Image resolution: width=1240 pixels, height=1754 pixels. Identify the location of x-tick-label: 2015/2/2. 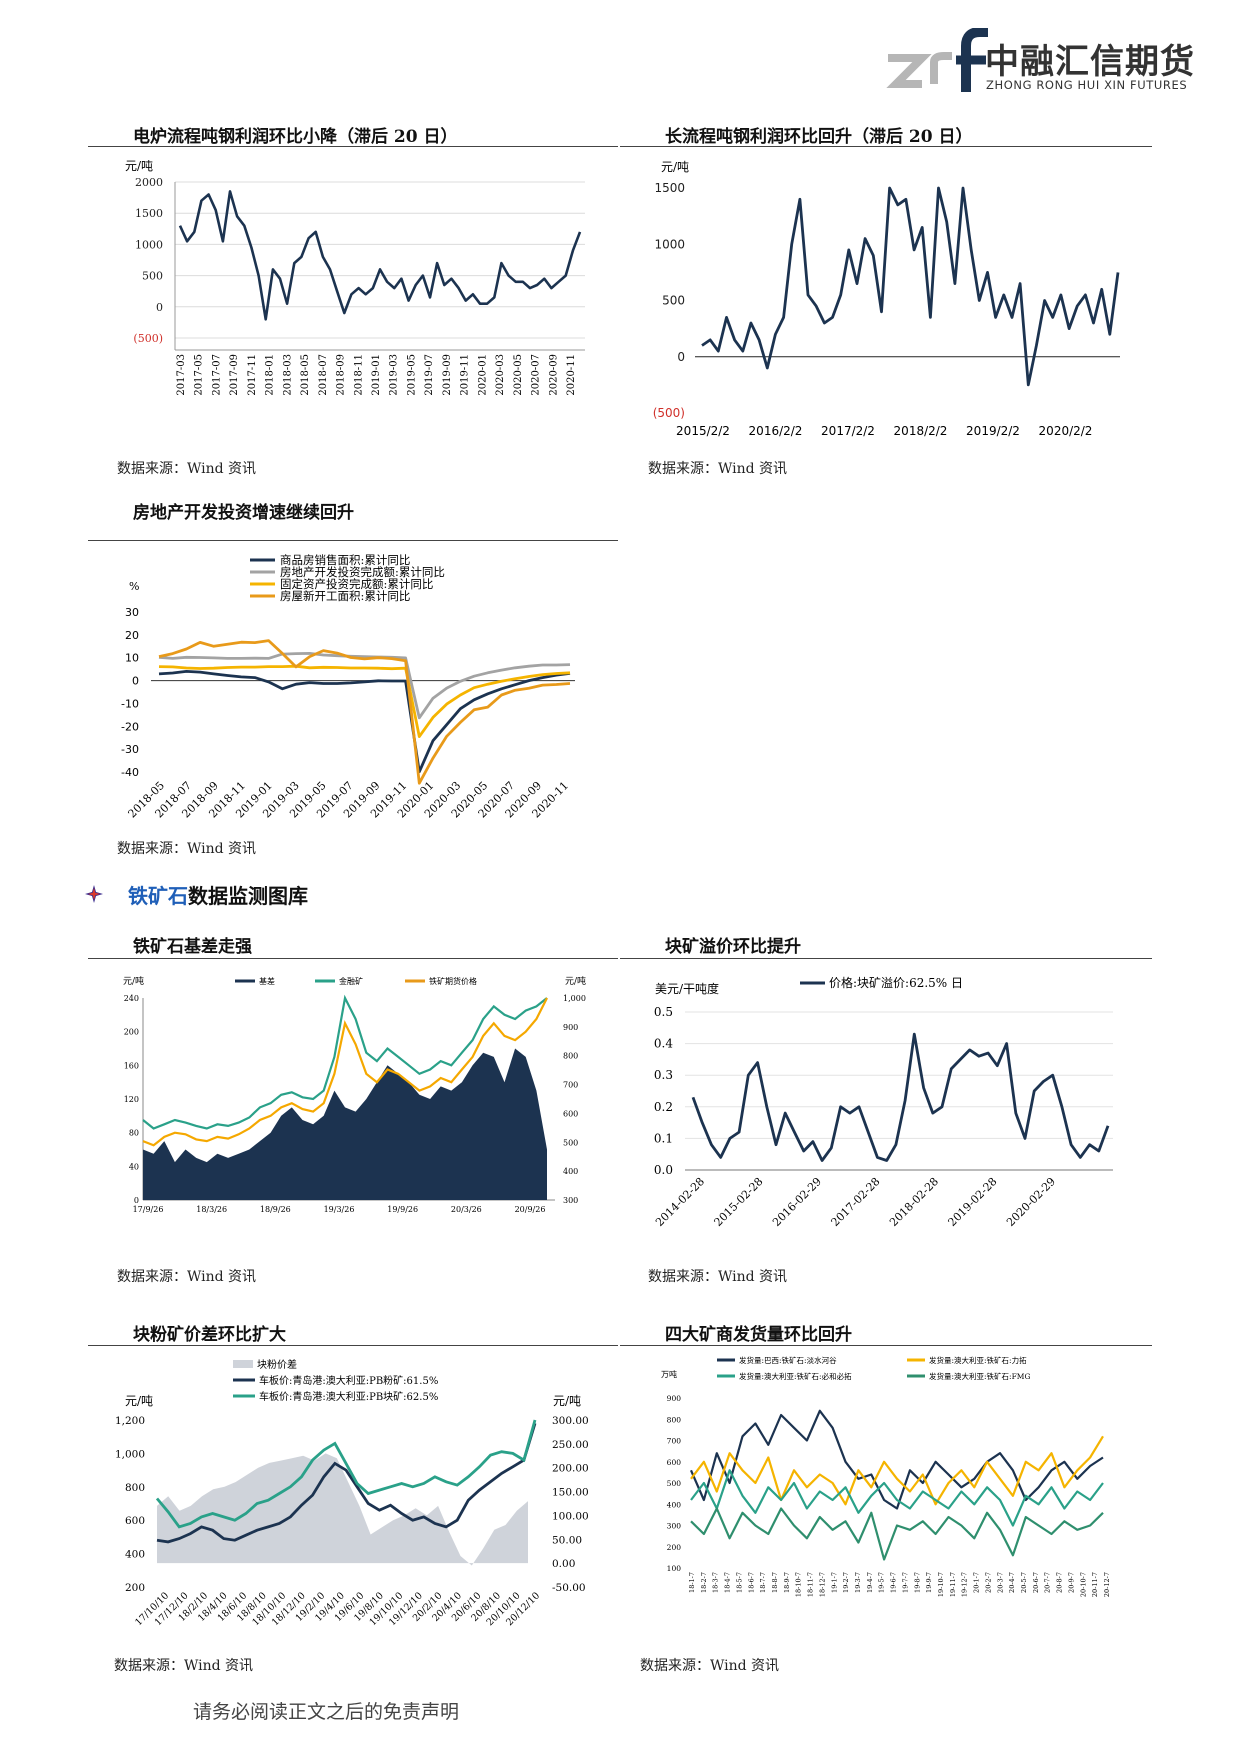
(703, 431).